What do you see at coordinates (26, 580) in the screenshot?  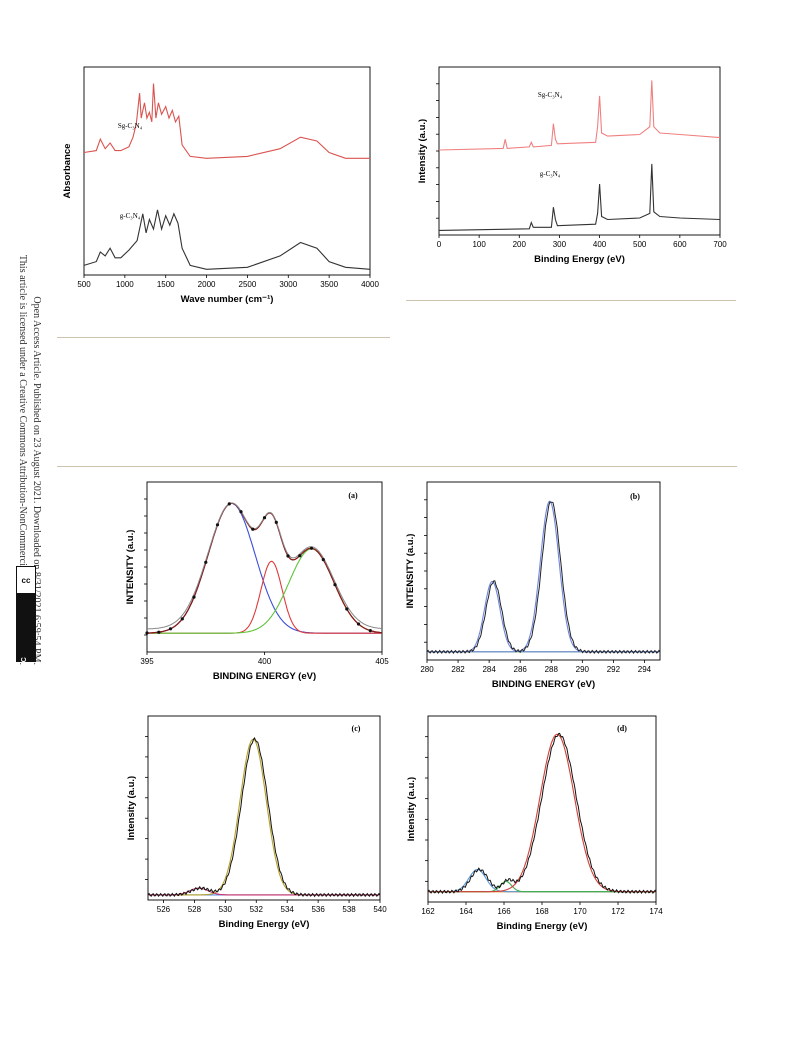 I see `cc-icon: cc` at bounding box center [26, 580].